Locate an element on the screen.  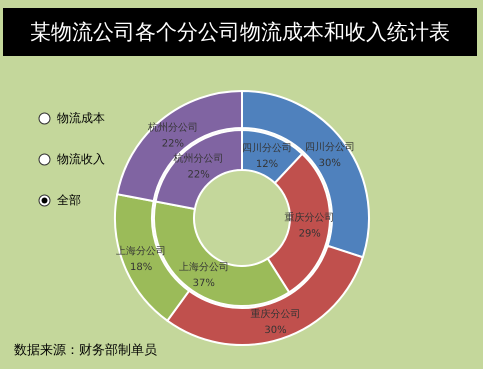
slice-label: 杭州分公司 is located at coordinates (172, 127).